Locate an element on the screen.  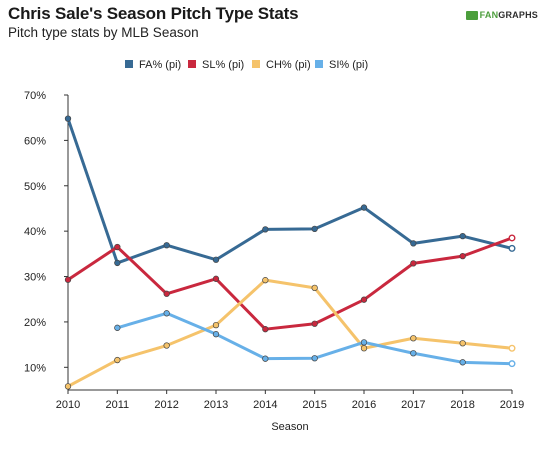
legend-label: SI% (pi) is located at coordinates (348, 65).